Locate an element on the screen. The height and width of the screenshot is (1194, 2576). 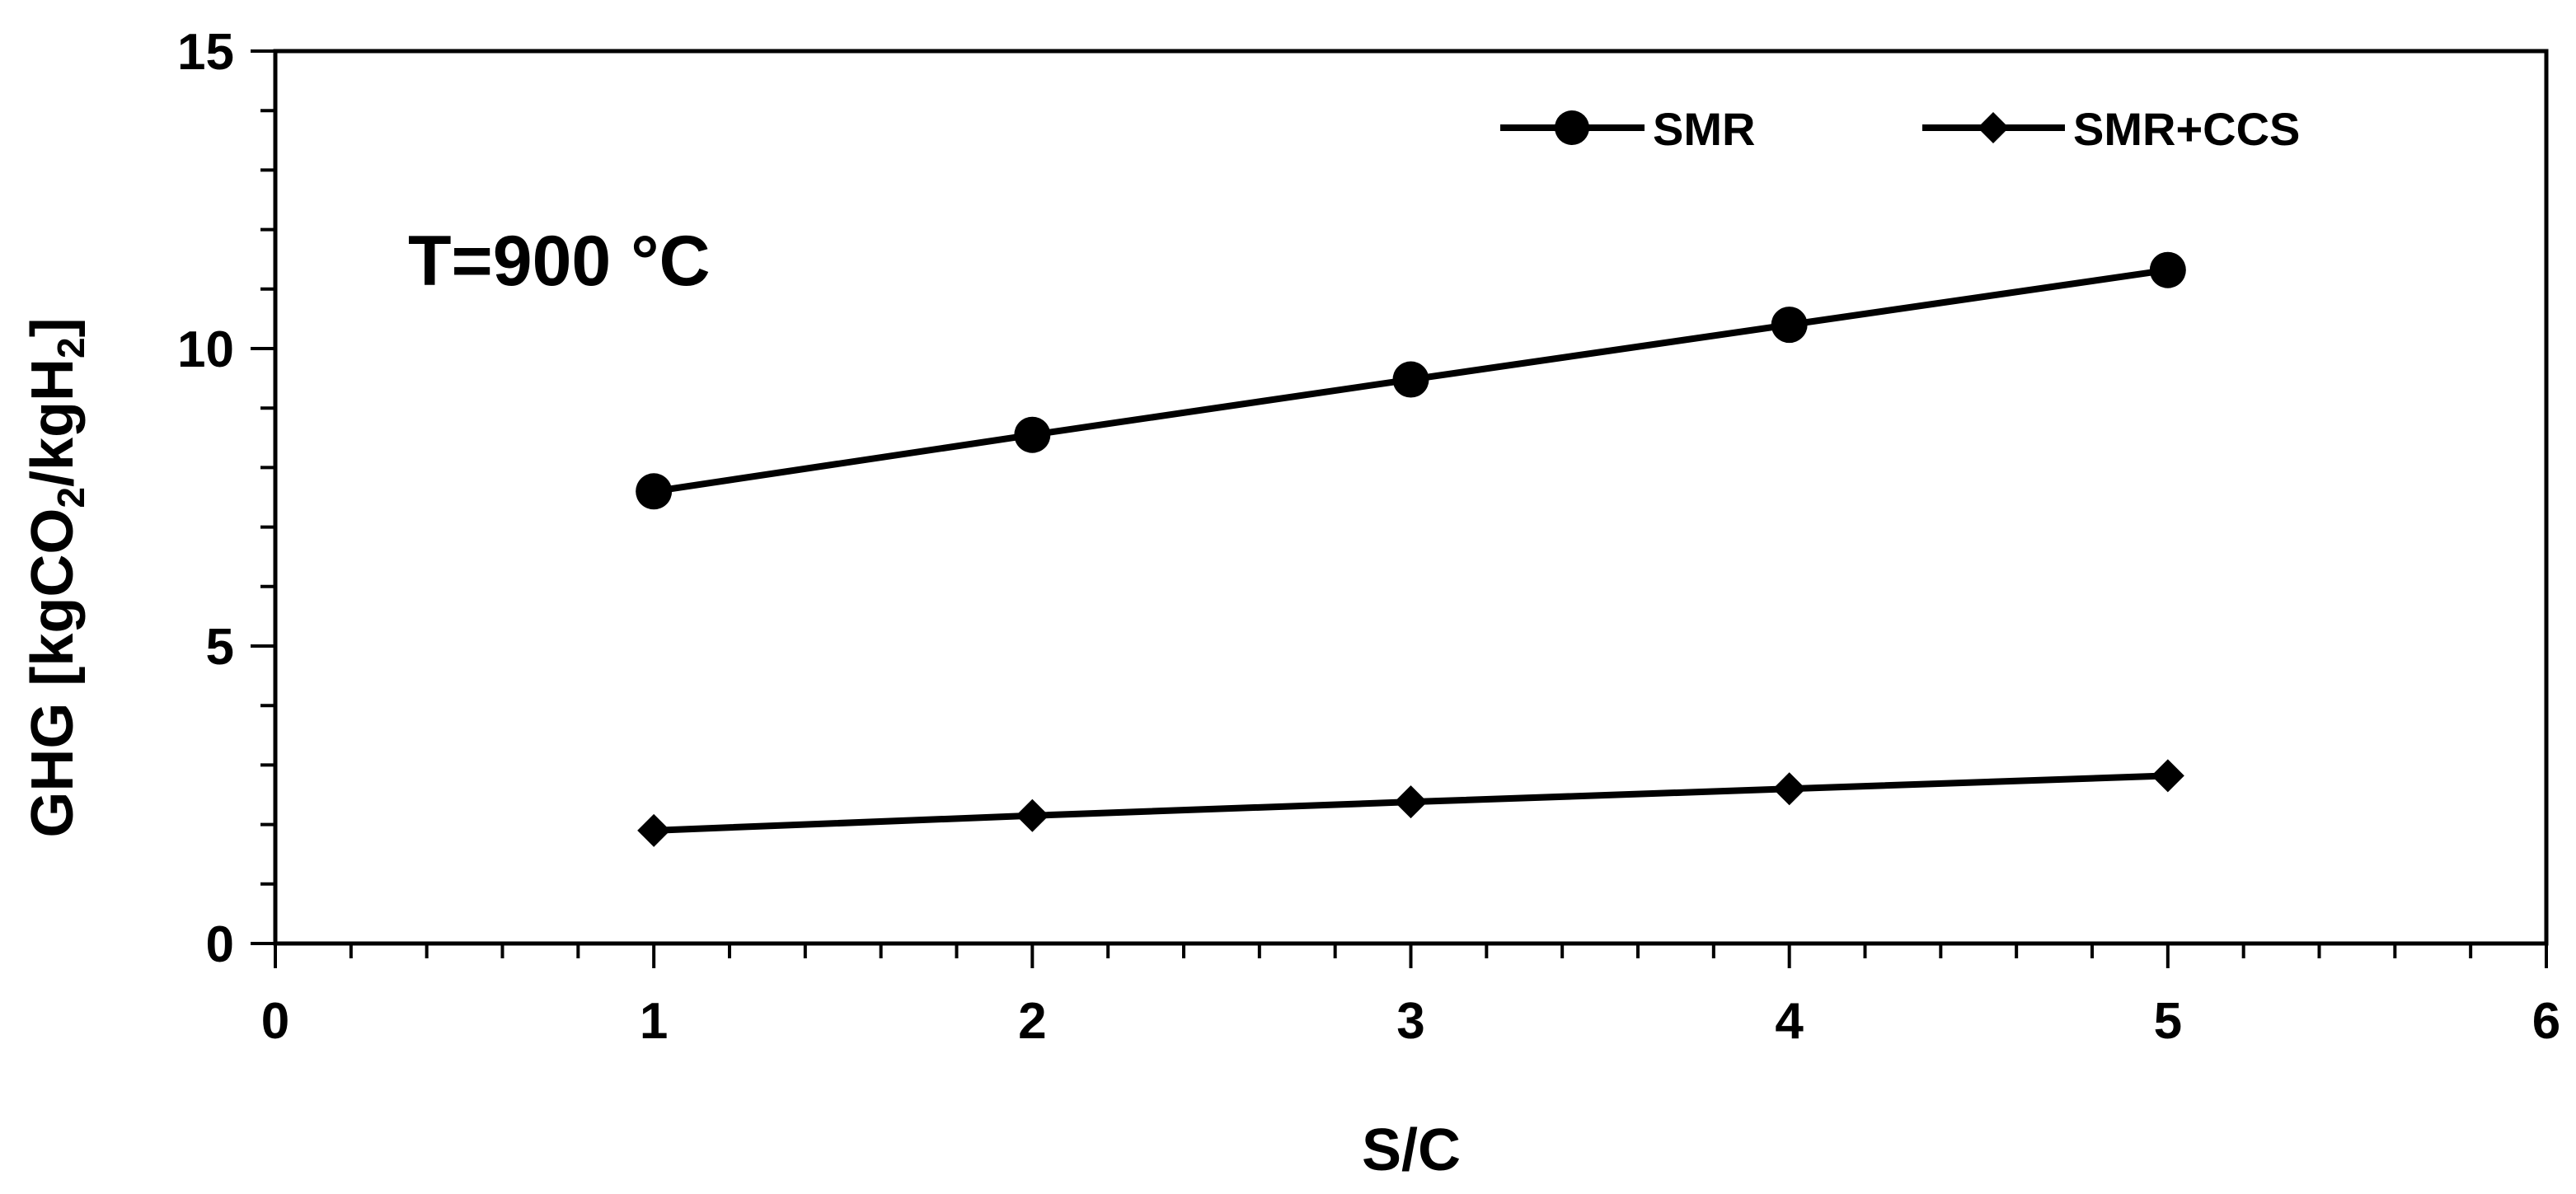
legend-label-smr: SMR is located at coordinates (1704, 129).